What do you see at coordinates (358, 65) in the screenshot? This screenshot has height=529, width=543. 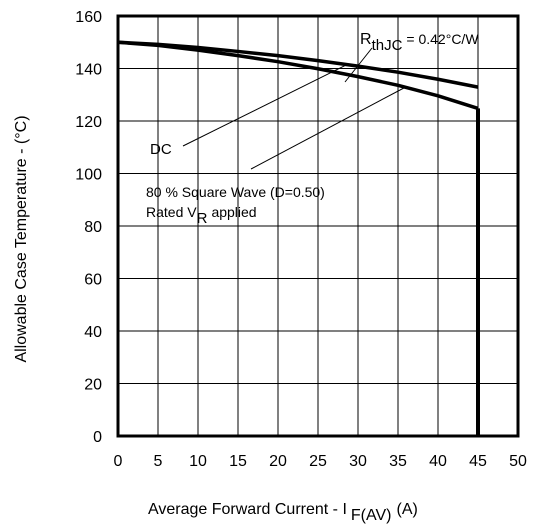 I see `rth-leader-line` at bounding box center [358, 65].